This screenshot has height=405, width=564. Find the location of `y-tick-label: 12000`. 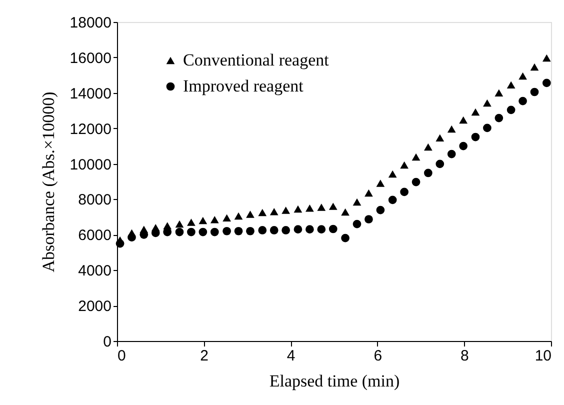

y-tick-label: 12000 is located at coordinates (91, 129).